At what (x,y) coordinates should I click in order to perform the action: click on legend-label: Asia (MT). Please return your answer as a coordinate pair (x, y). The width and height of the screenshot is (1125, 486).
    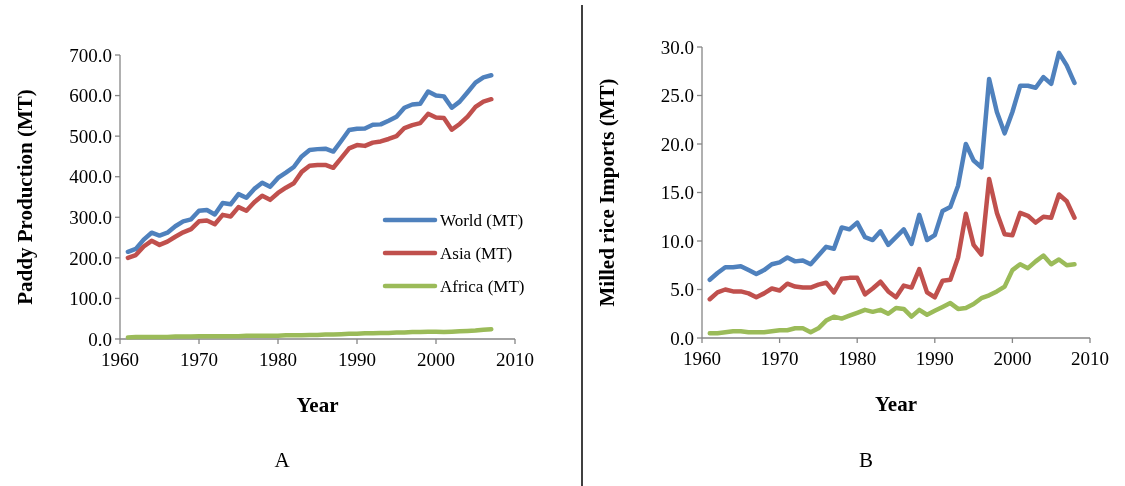
    Looking at the image, I should click on (476, 253).